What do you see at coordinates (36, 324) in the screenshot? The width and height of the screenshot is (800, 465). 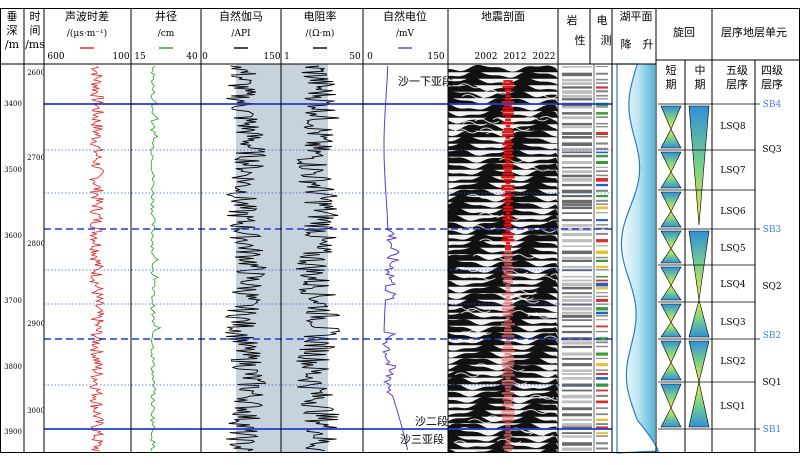 I see `time-tick: 2900` at bounding box center [36, 324].